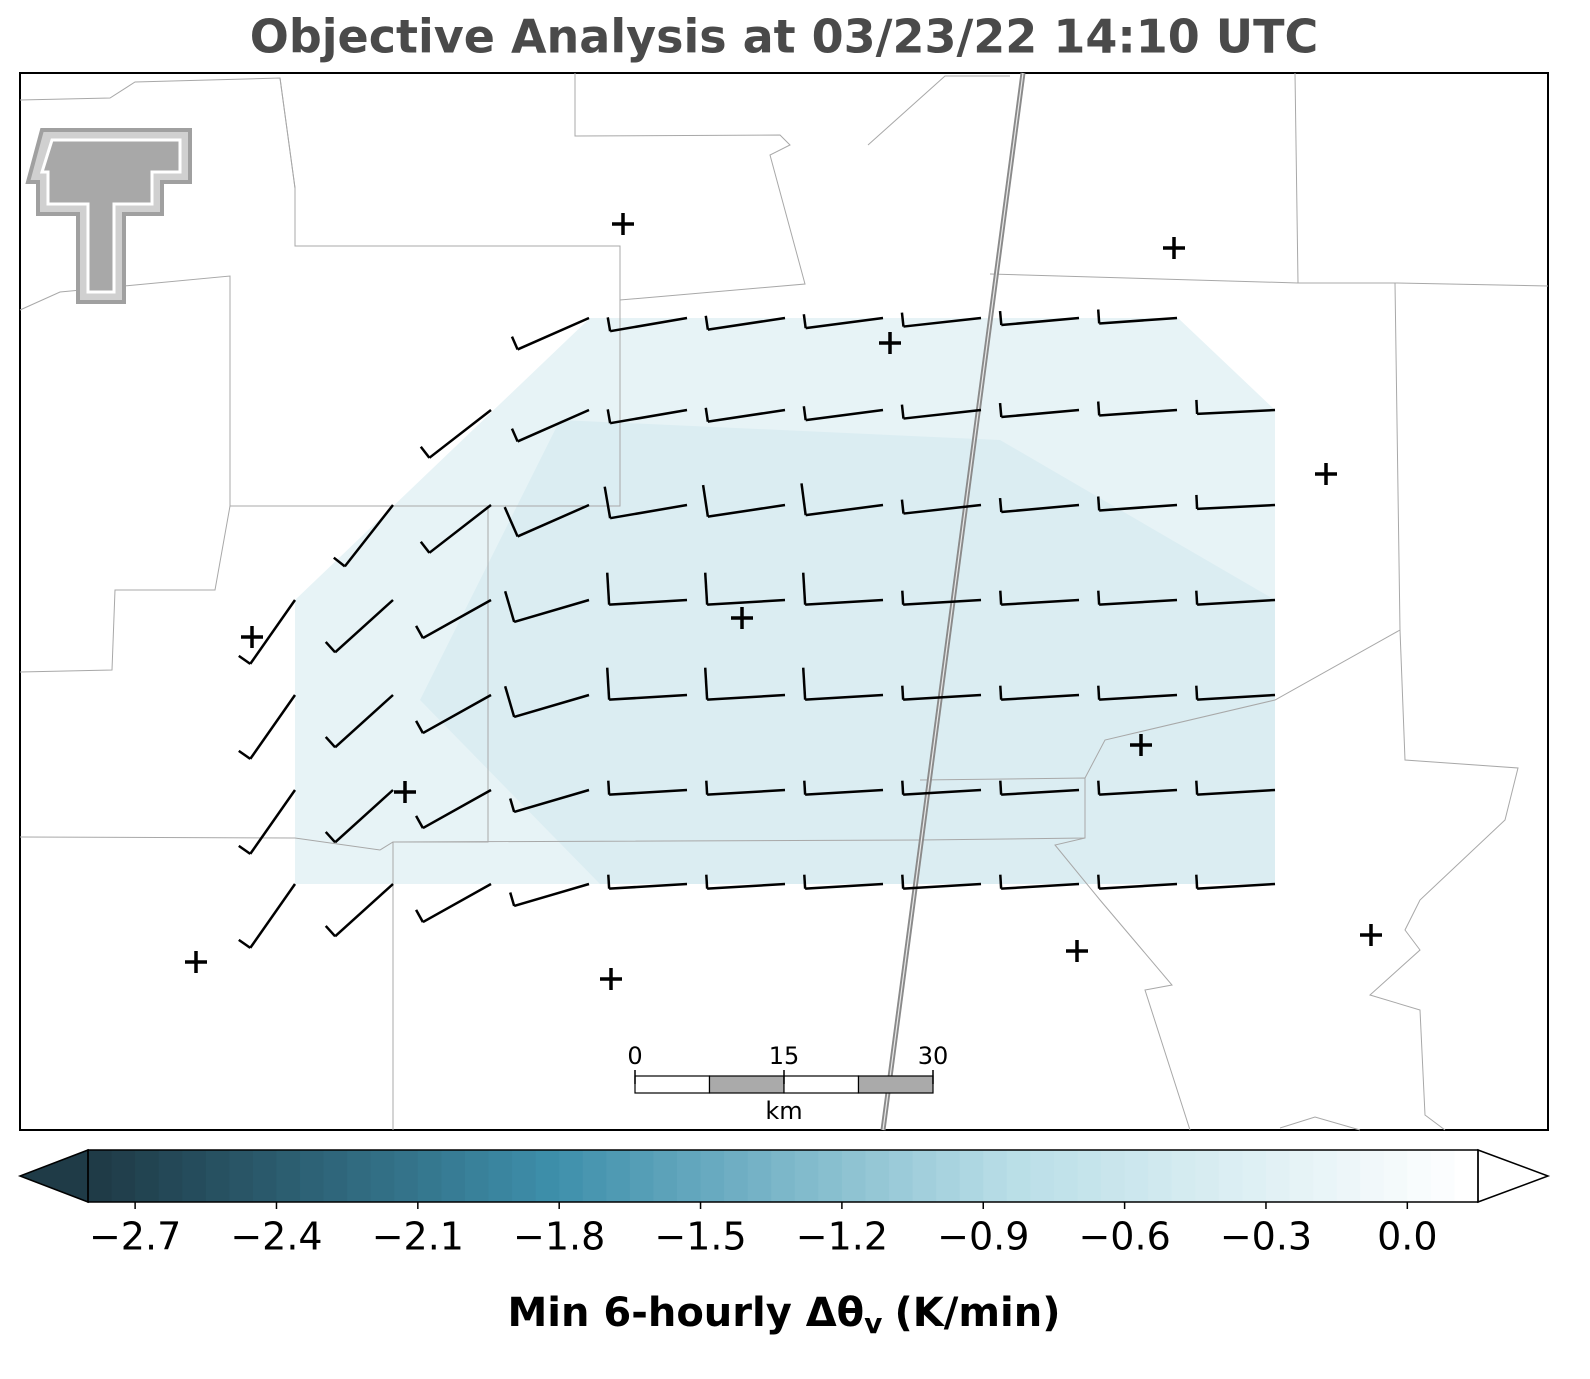 The image size is (1590, 1379). I want to click on label-main: Min 6-hourly Δθ, so click(686, 1313).